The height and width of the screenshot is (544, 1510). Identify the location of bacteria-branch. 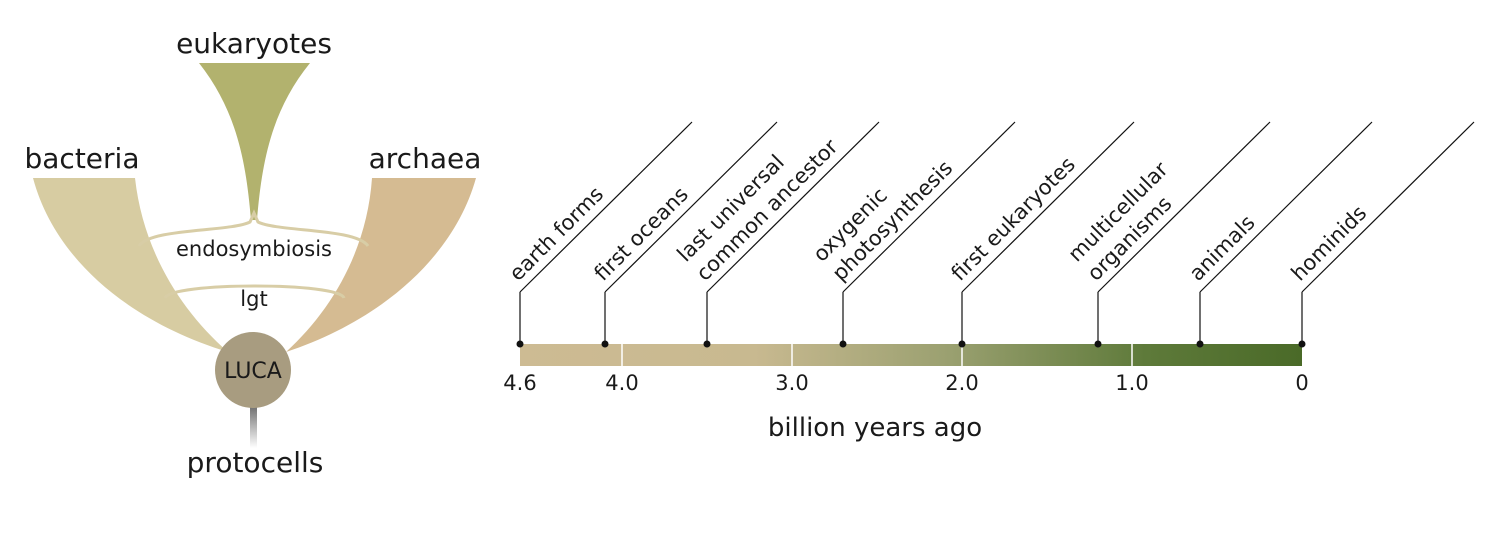
(130, 265).